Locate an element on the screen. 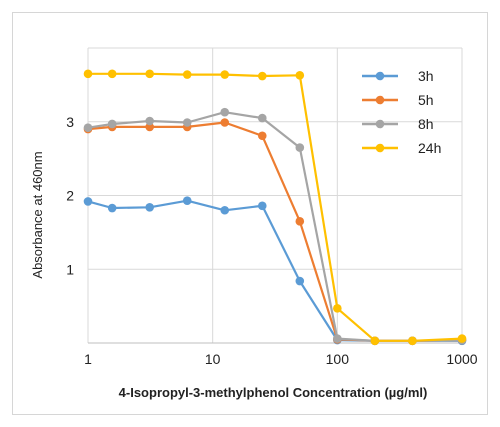 Image resolution: width=500 pixels, height=427 pixels. x-tick-label: 100 is located at coordinates (338, 359).